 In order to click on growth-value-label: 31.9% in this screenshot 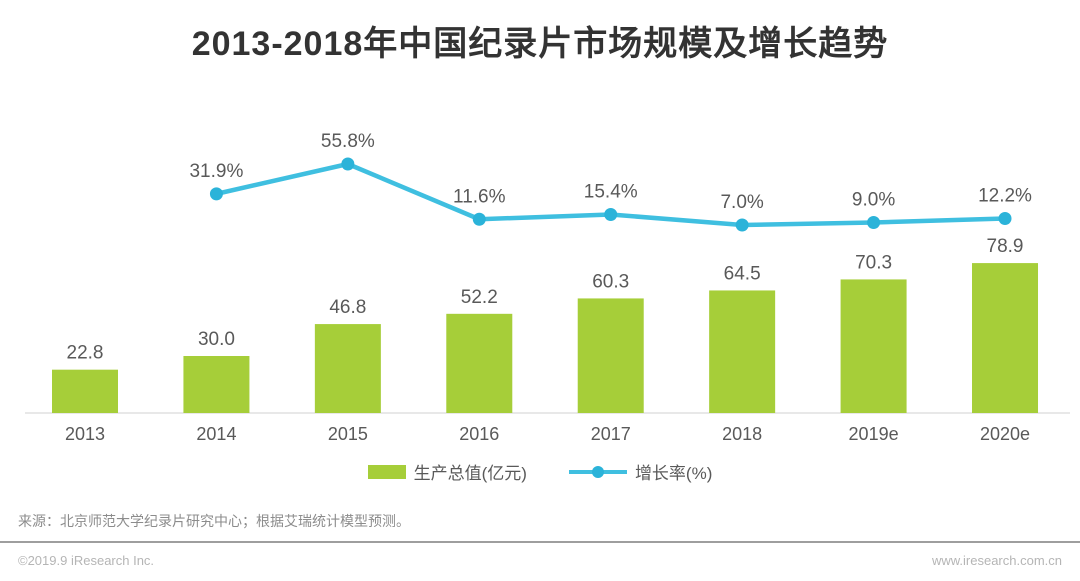, I will do `click(216, 171)`.